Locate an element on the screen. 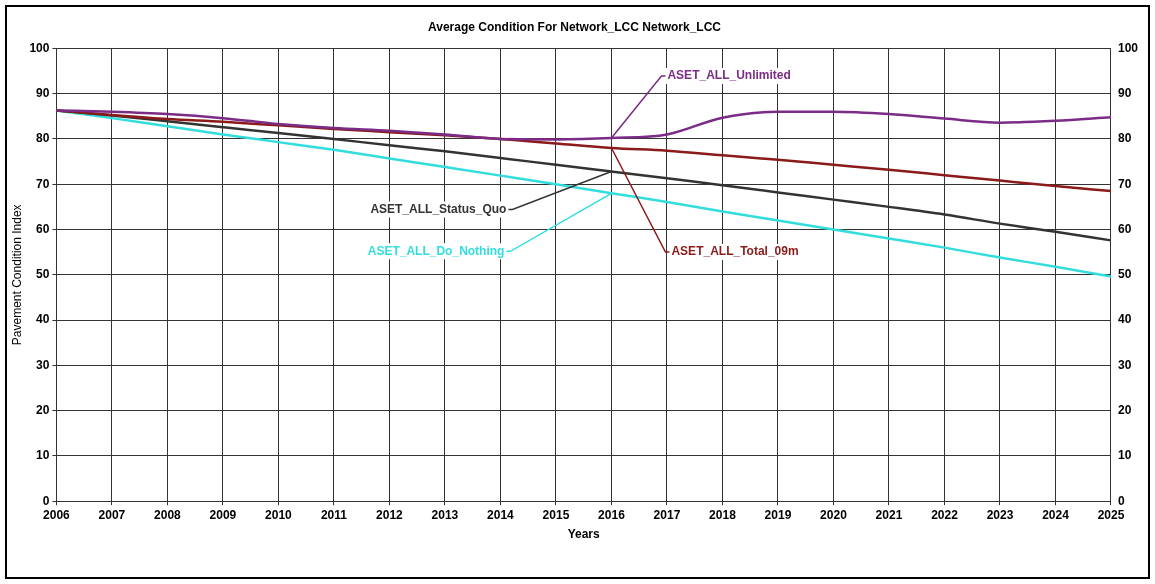 This screenshot has width=1155, height=584. x-tick-label: 2013 is located at coordinates (445, 514).